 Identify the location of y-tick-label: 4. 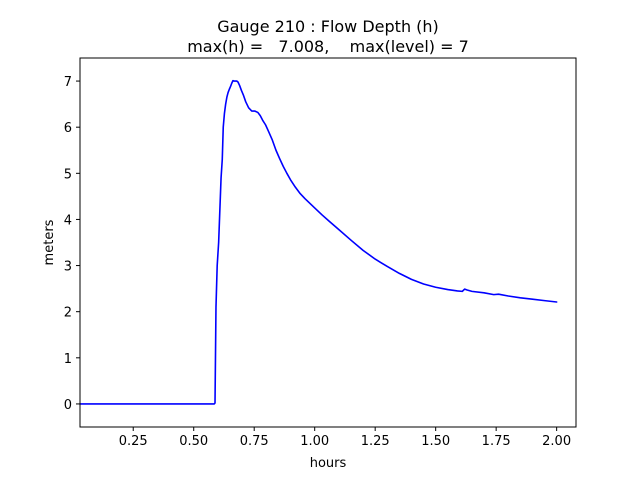
(68, 220).